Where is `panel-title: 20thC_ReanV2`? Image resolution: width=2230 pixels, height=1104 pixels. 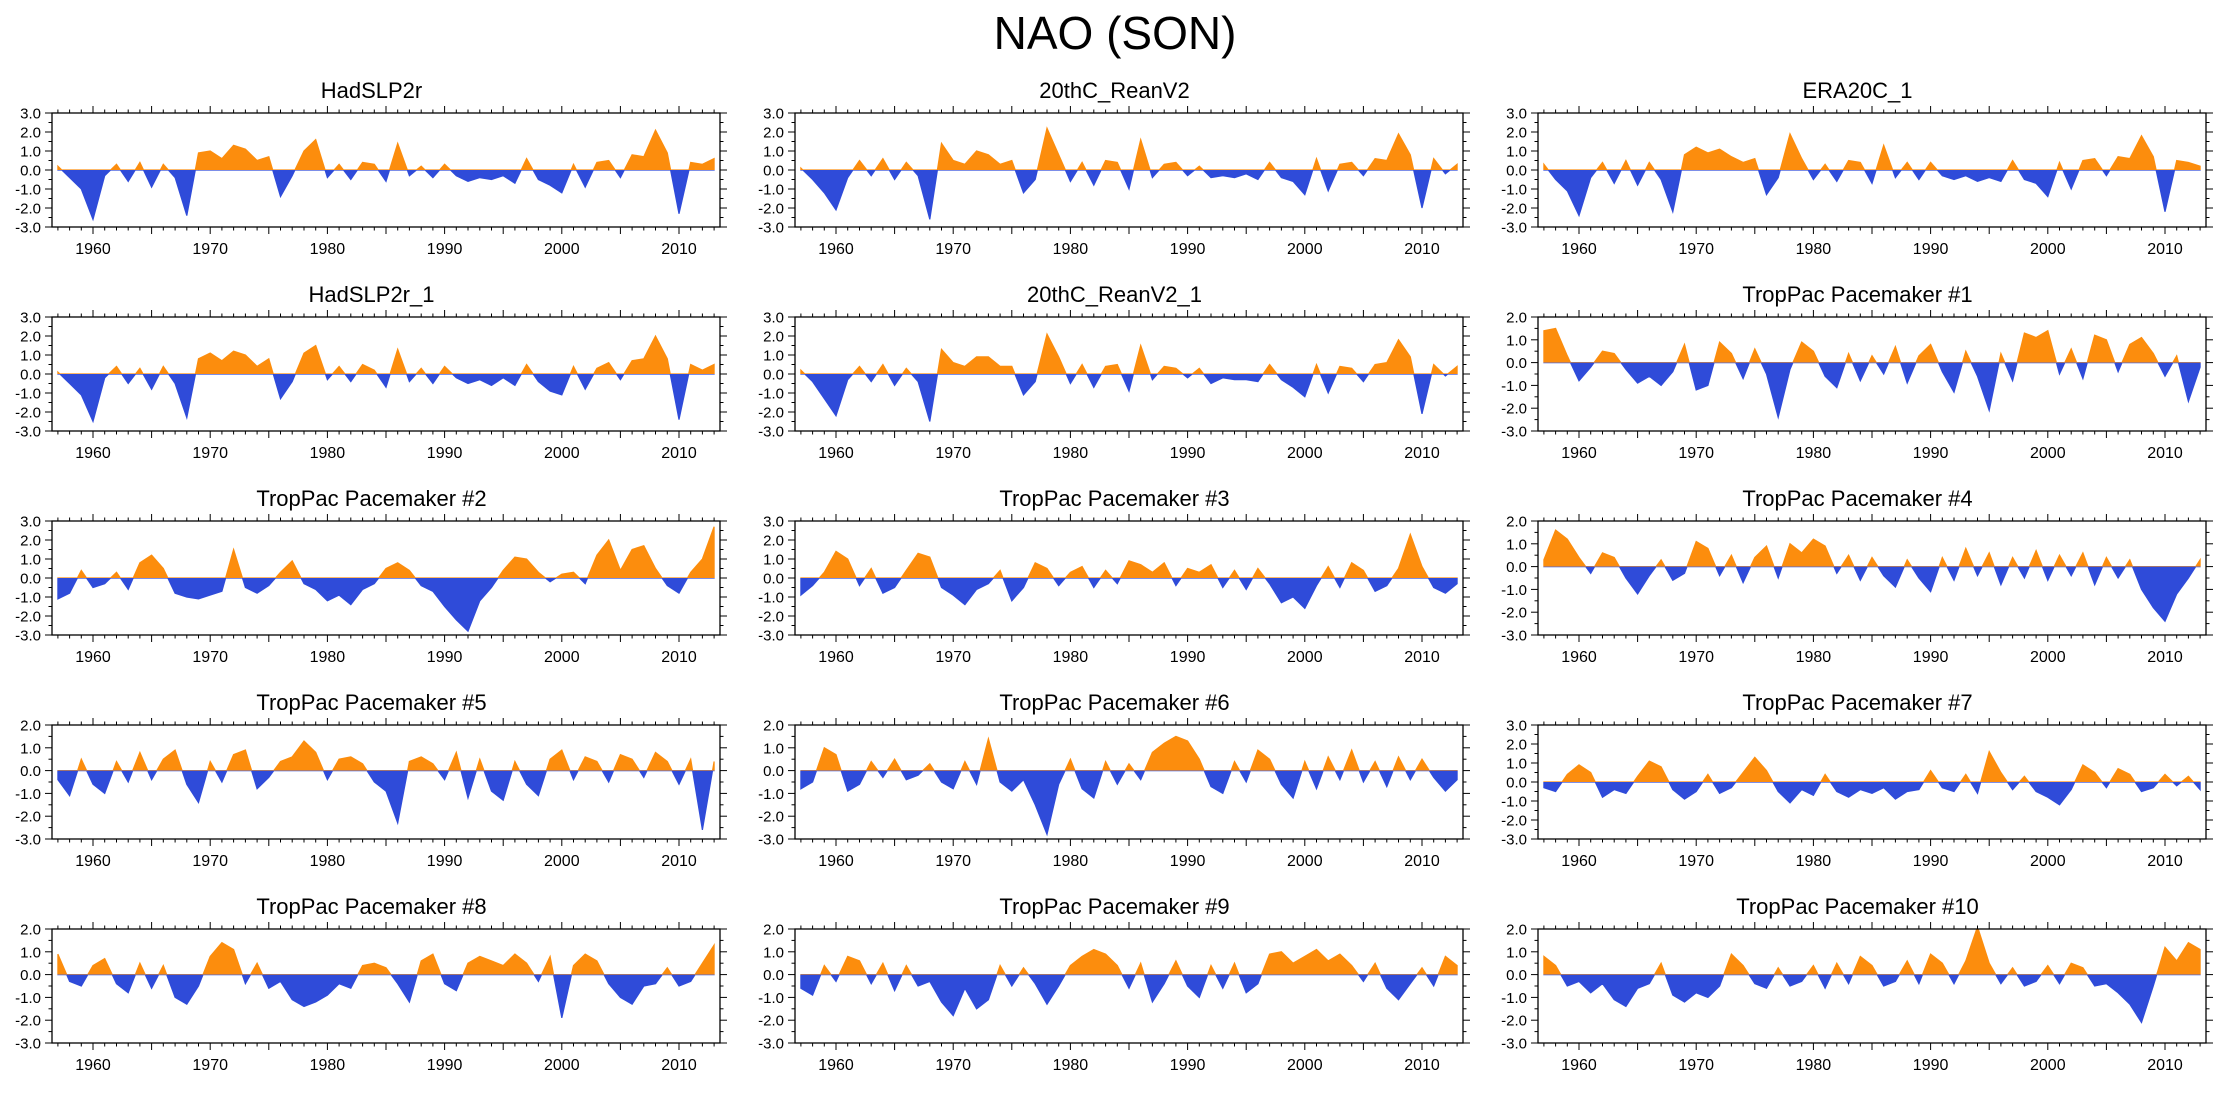 panel-title: 20thC_ReanV2 is located at coordinates (1114, 90).